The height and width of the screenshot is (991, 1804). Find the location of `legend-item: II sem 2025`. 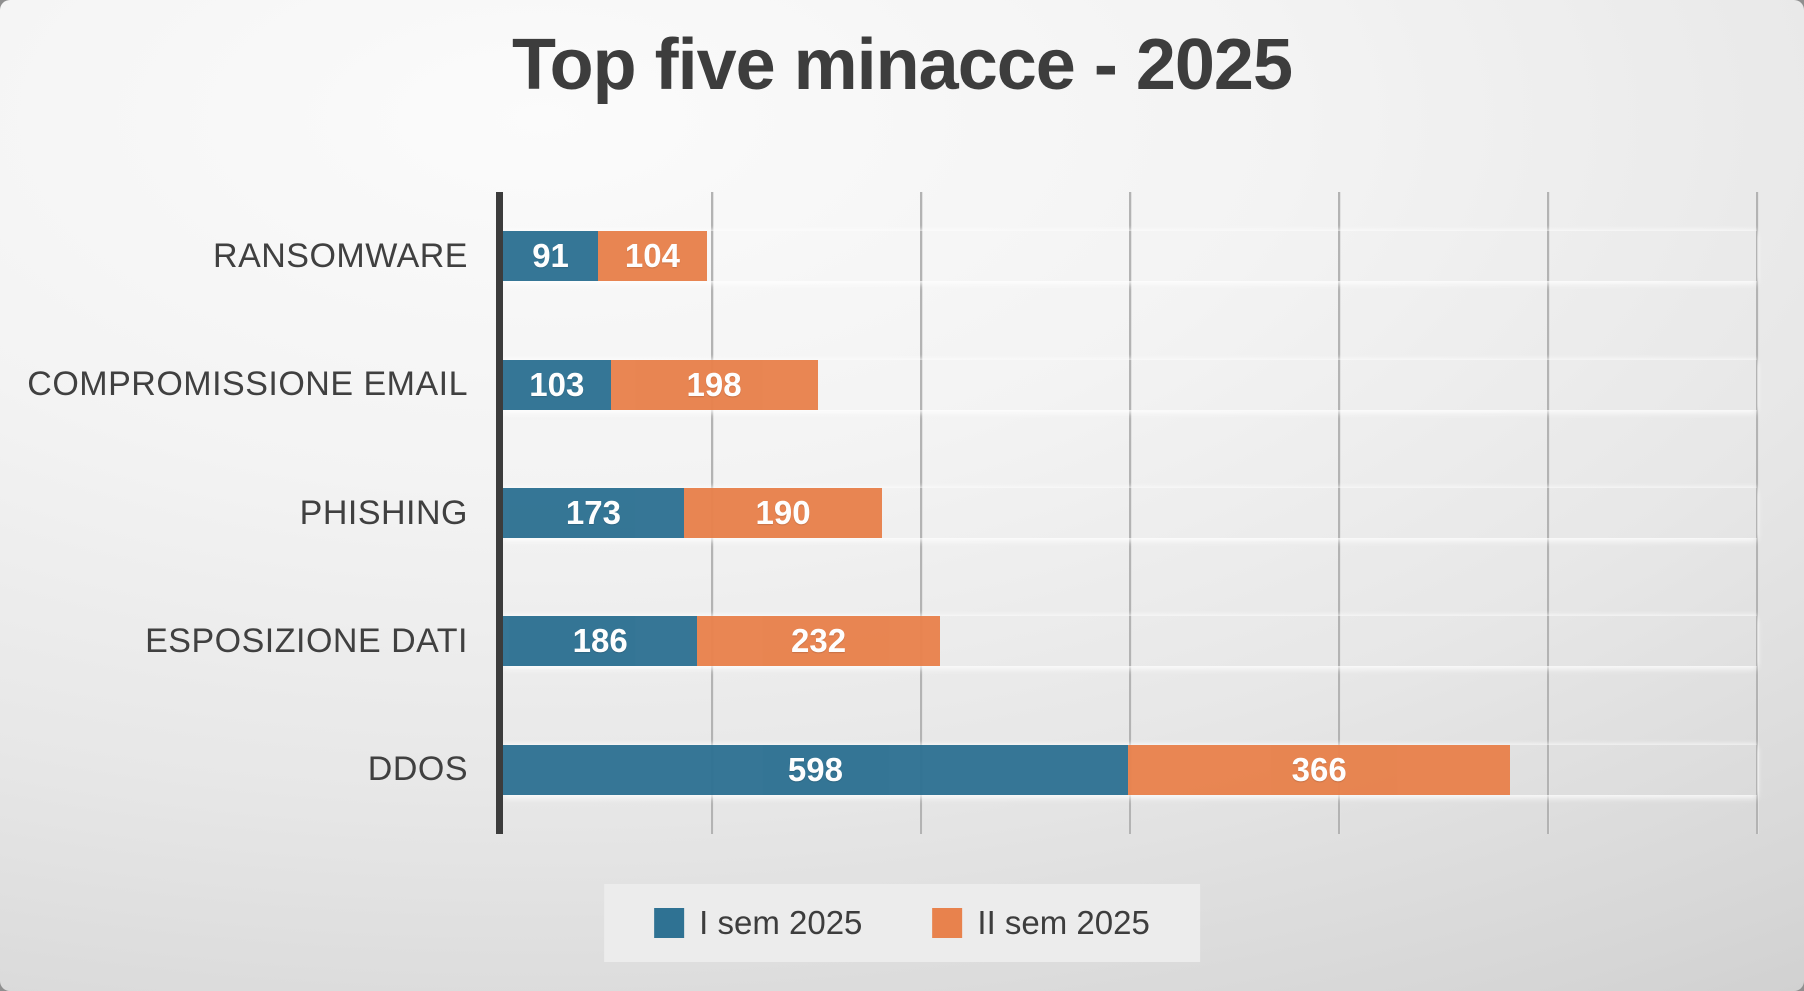

legend-item: II sem 2025 is located at coordinates (1041, 923).